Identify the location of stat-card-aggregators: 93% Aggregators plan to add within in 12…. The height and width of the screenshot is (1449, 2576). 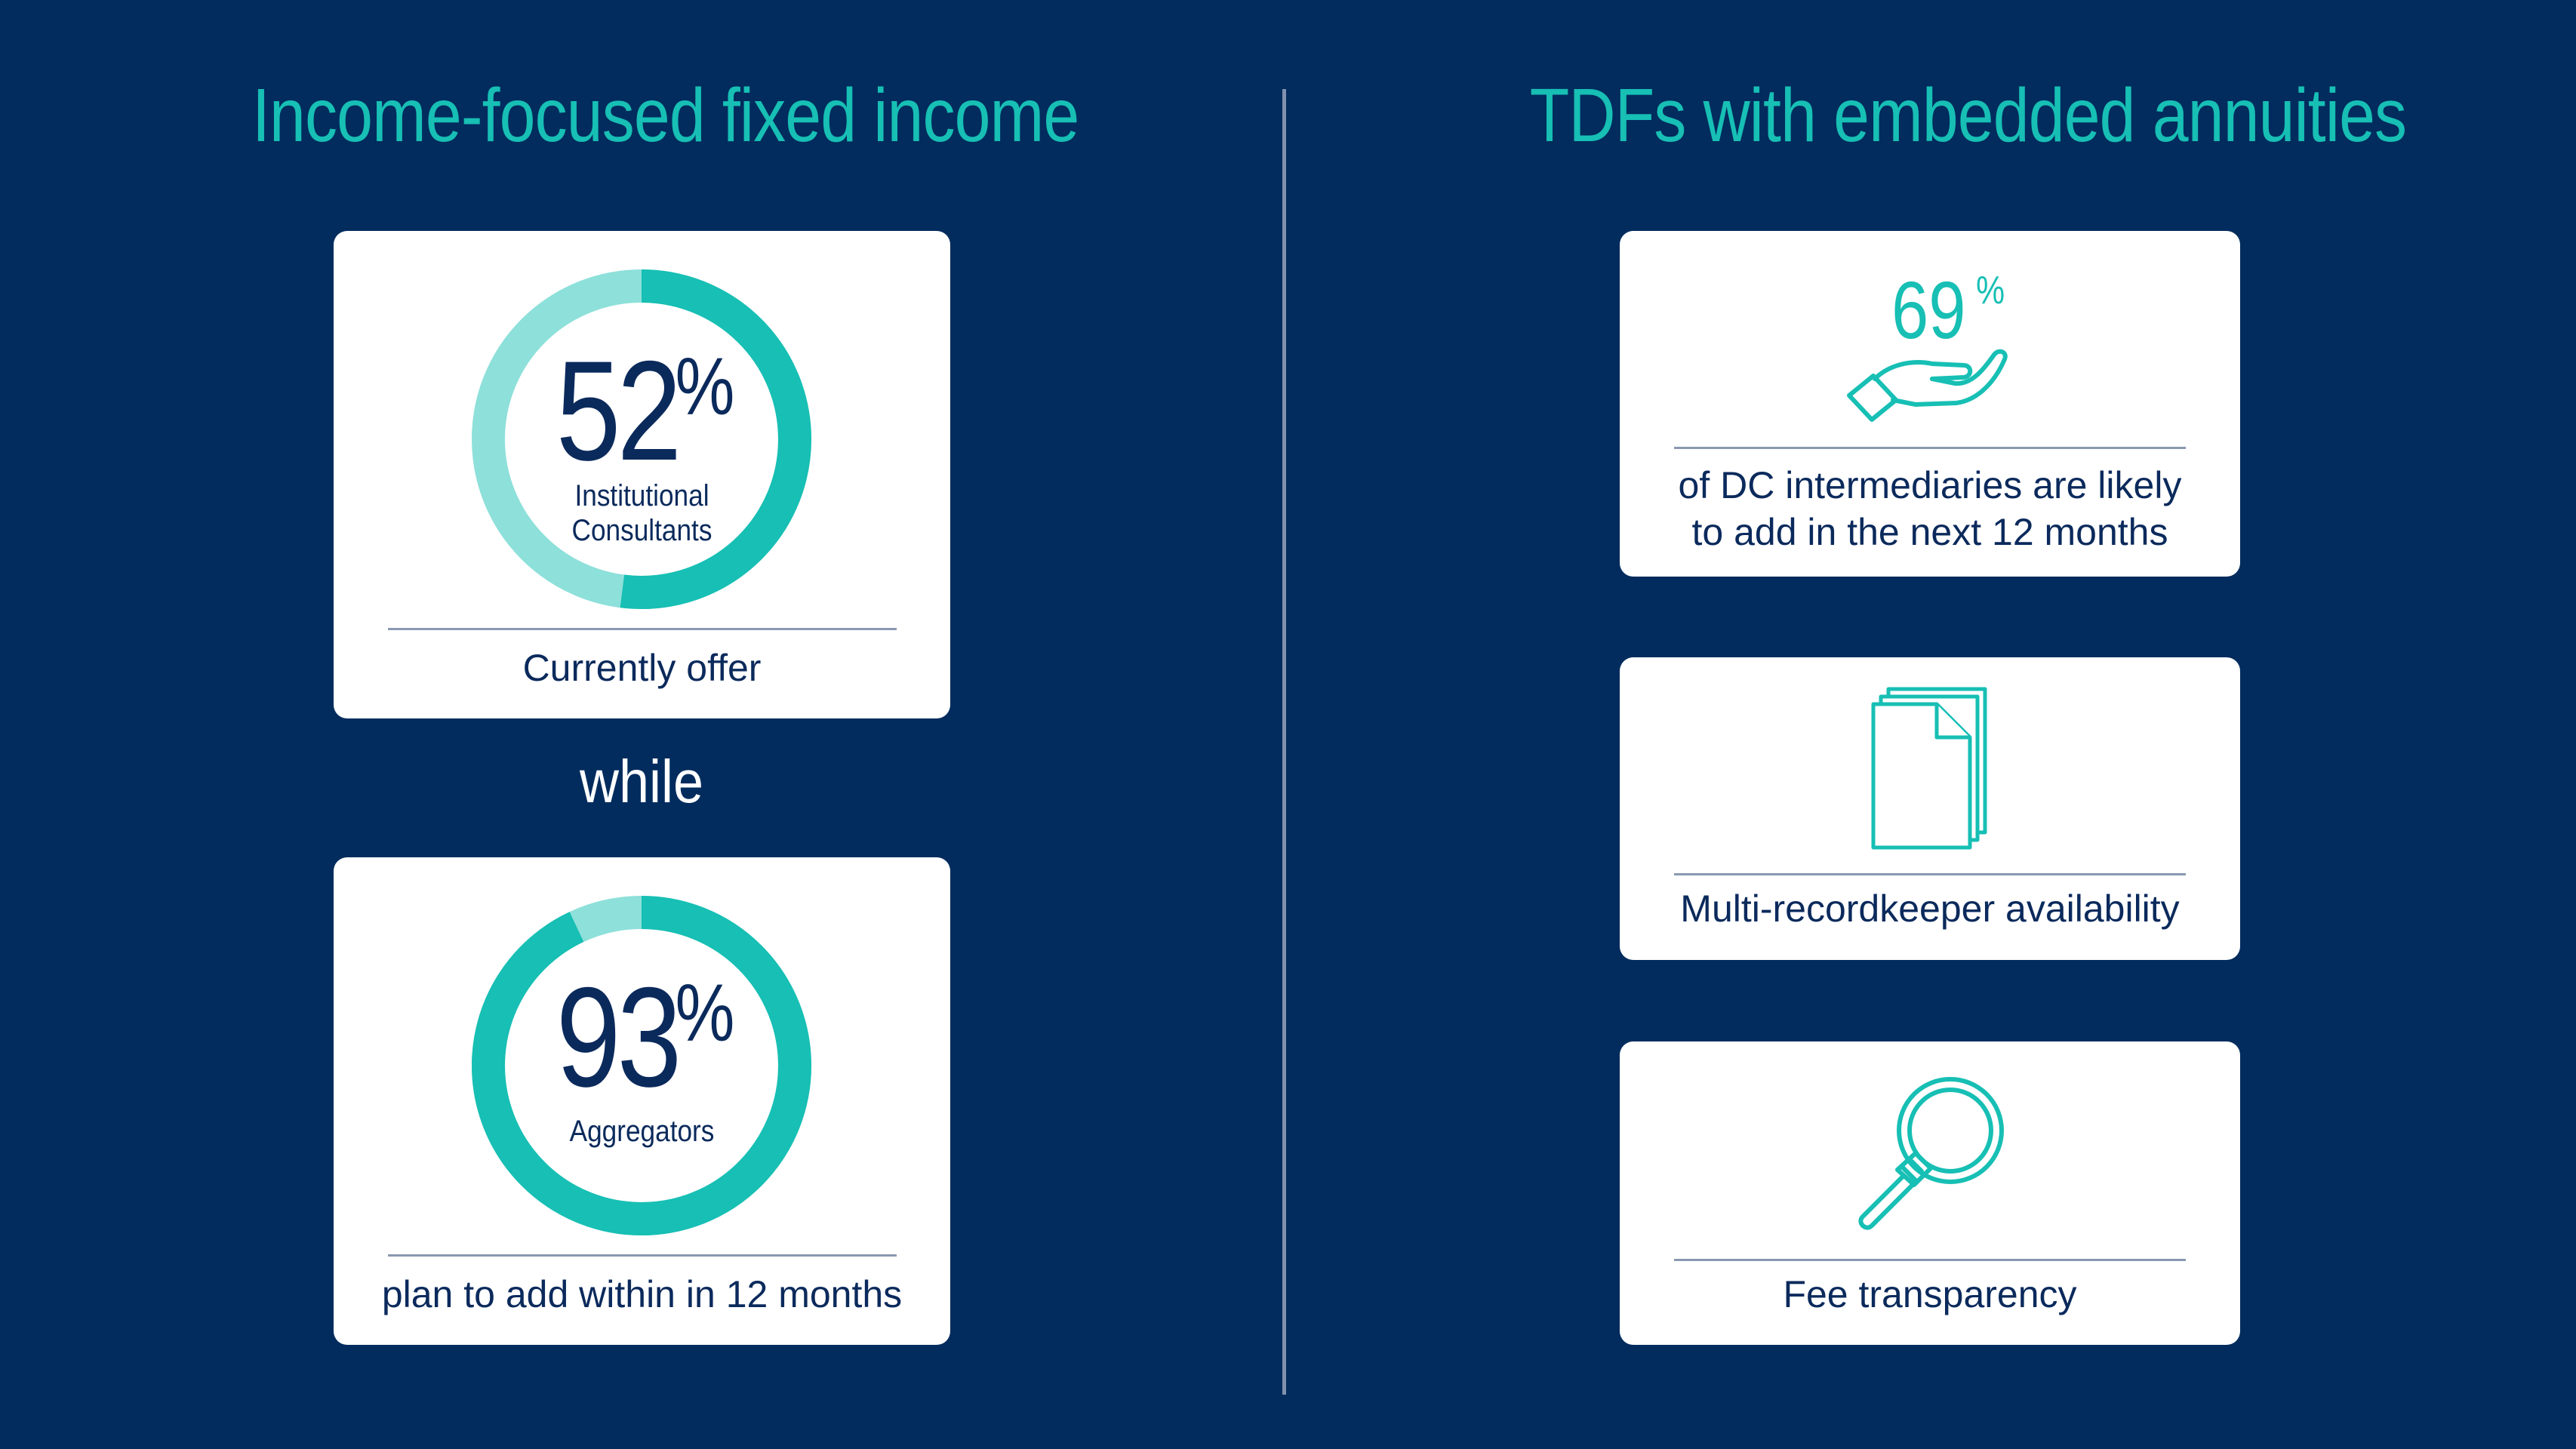
(642, 1101).